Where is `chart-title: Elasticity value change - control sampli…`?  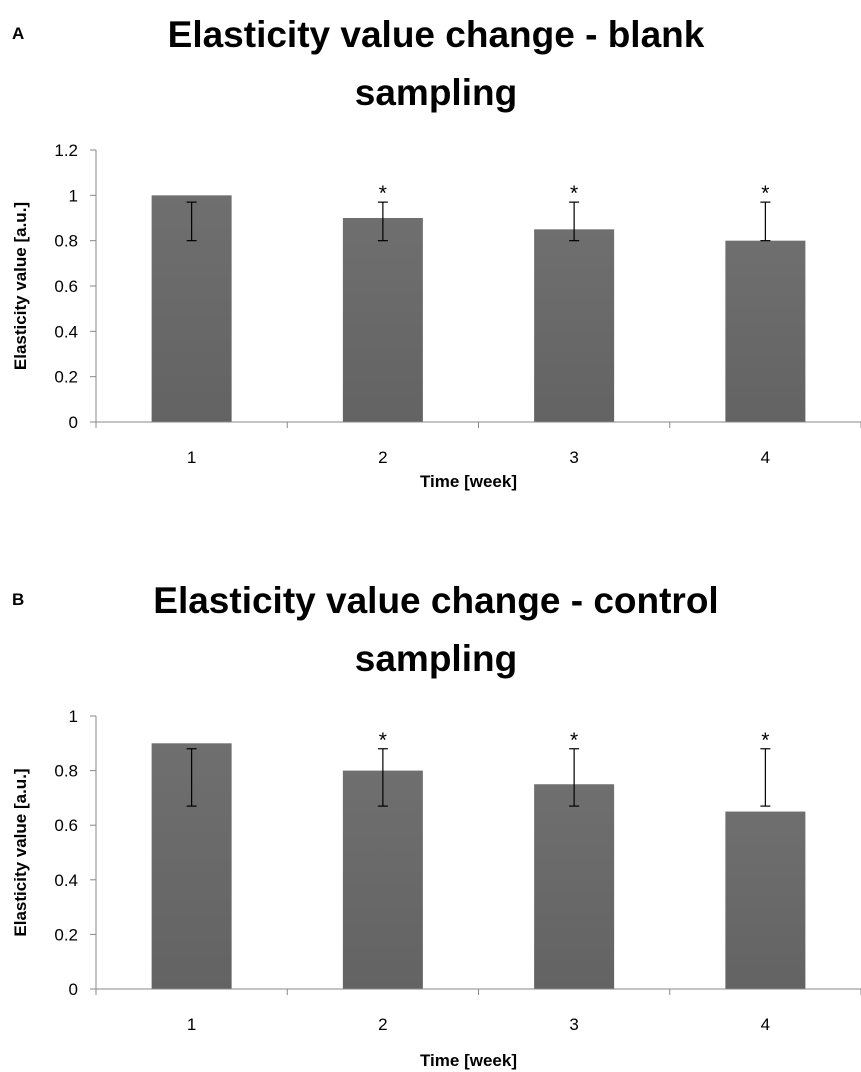
chart-title: Elasticity value change - control sampli… is located at coordinates (436, 629).